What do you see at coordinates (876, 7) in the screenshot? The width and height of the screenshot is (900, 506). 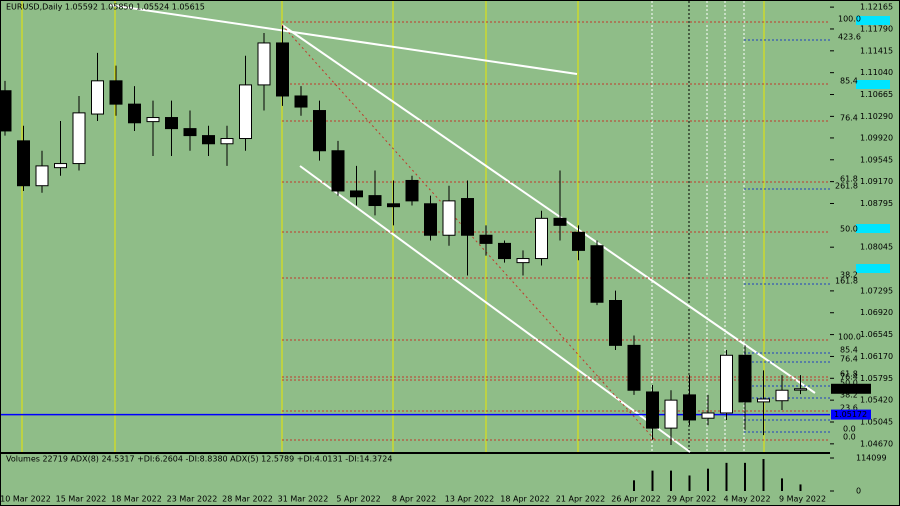 I see `y-tick-label: 1.12165` at bounding box center [876, 7].